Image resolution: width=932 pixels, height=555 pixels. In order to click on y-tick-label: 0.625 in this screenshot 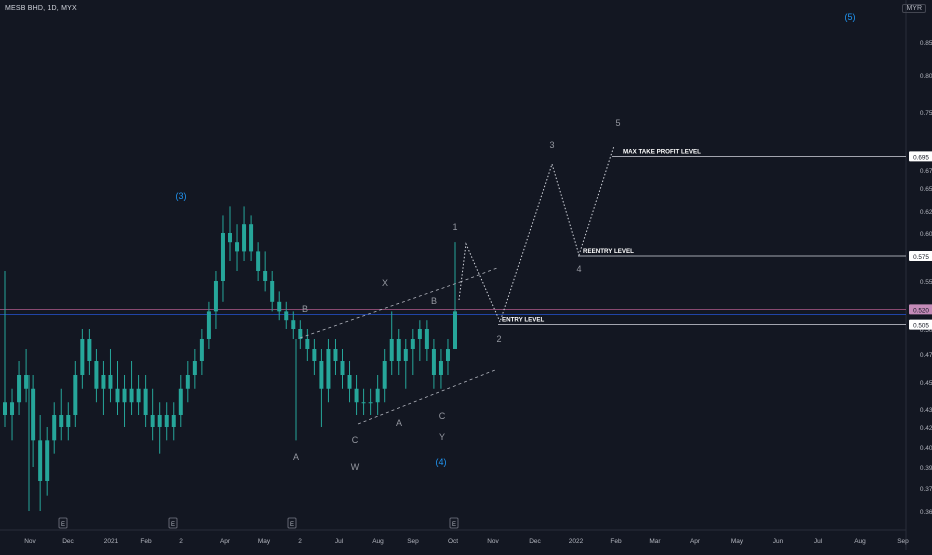, I will do `click(926, 212)`.